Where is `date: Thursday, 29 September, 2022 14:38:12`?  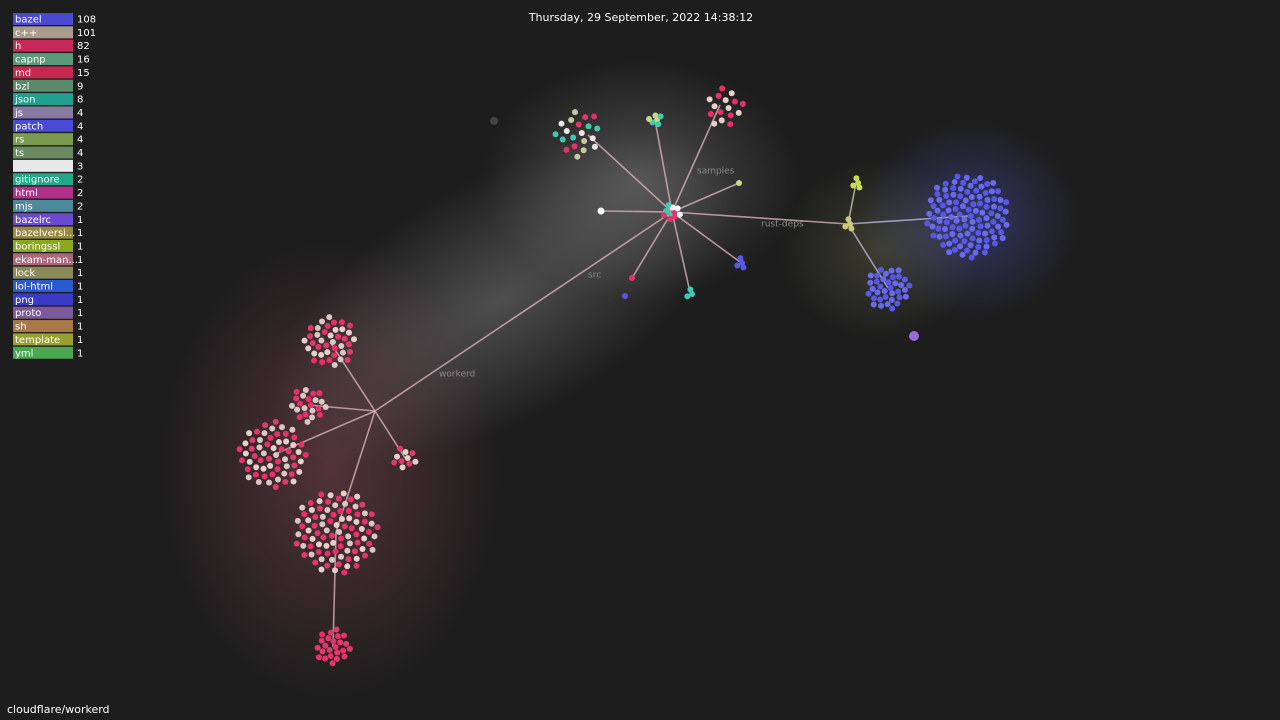
date: Thursday, 29 September, 2022 14:38:12 is located at coordinates (640, 17).